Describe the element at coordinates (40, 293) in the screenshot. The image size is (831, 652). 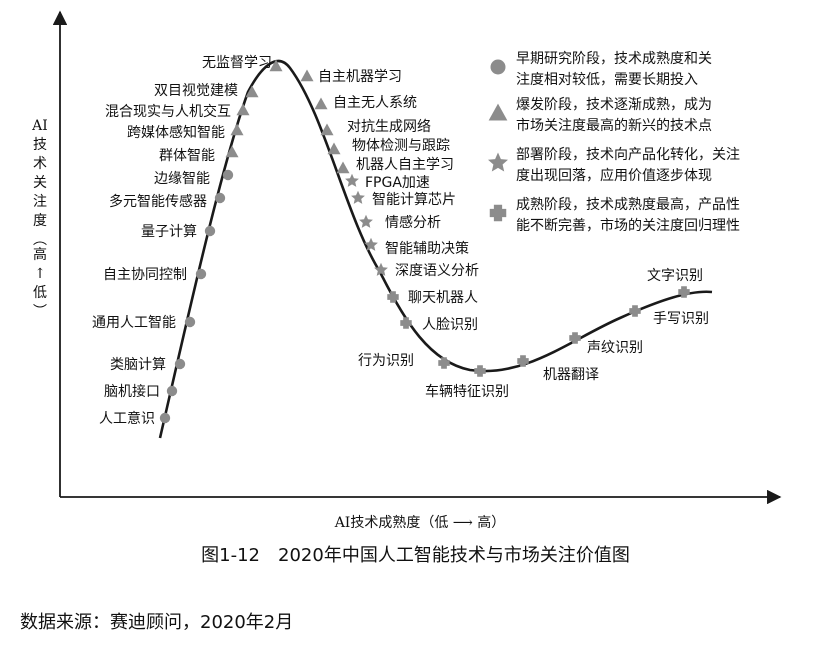
I see `y-axis-label-char: 低` at that location.